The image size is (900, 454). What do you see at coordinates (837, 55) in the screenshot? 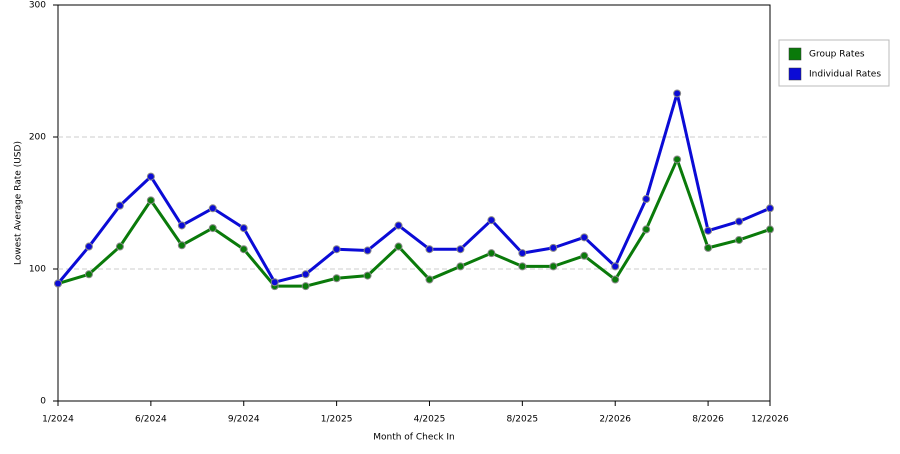
I see `legend-label: Group Rates` at bounding box center [837, 55].